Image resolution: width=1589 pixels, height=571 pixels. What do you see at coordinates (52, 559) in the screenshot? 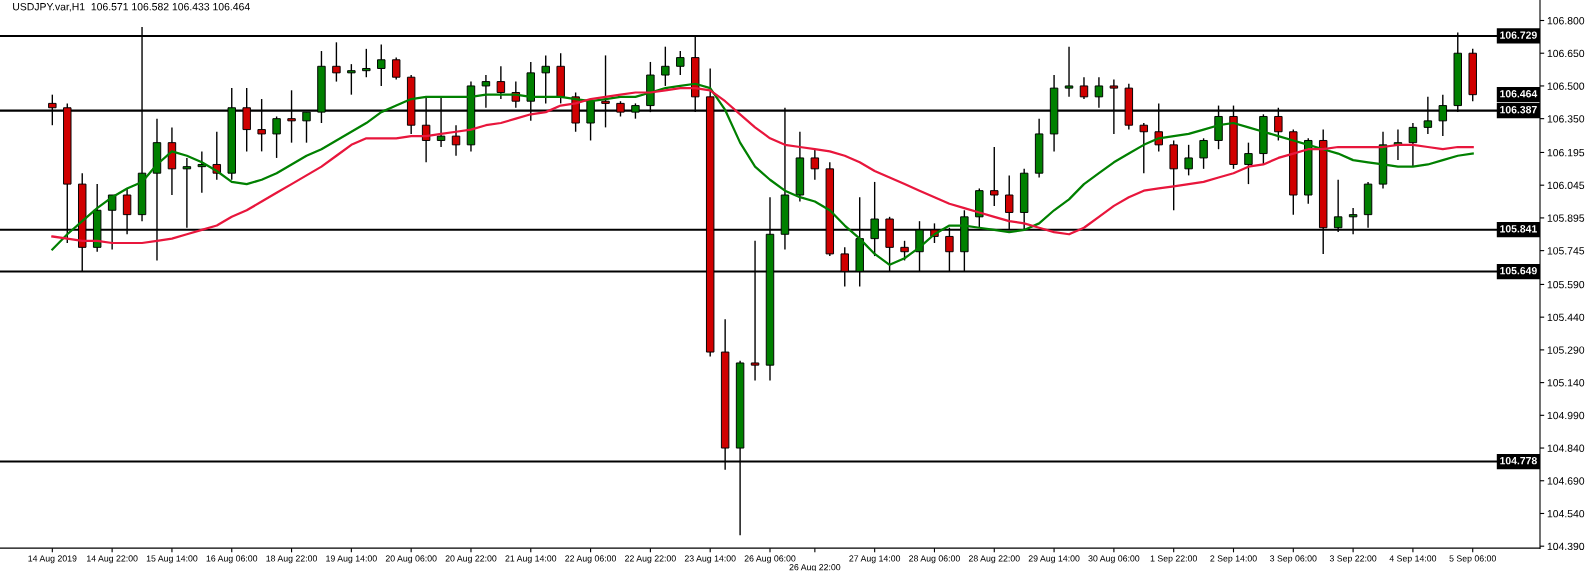
I see `x-tick-label: 14 Aug 2019` at bounding box center [52, 559].